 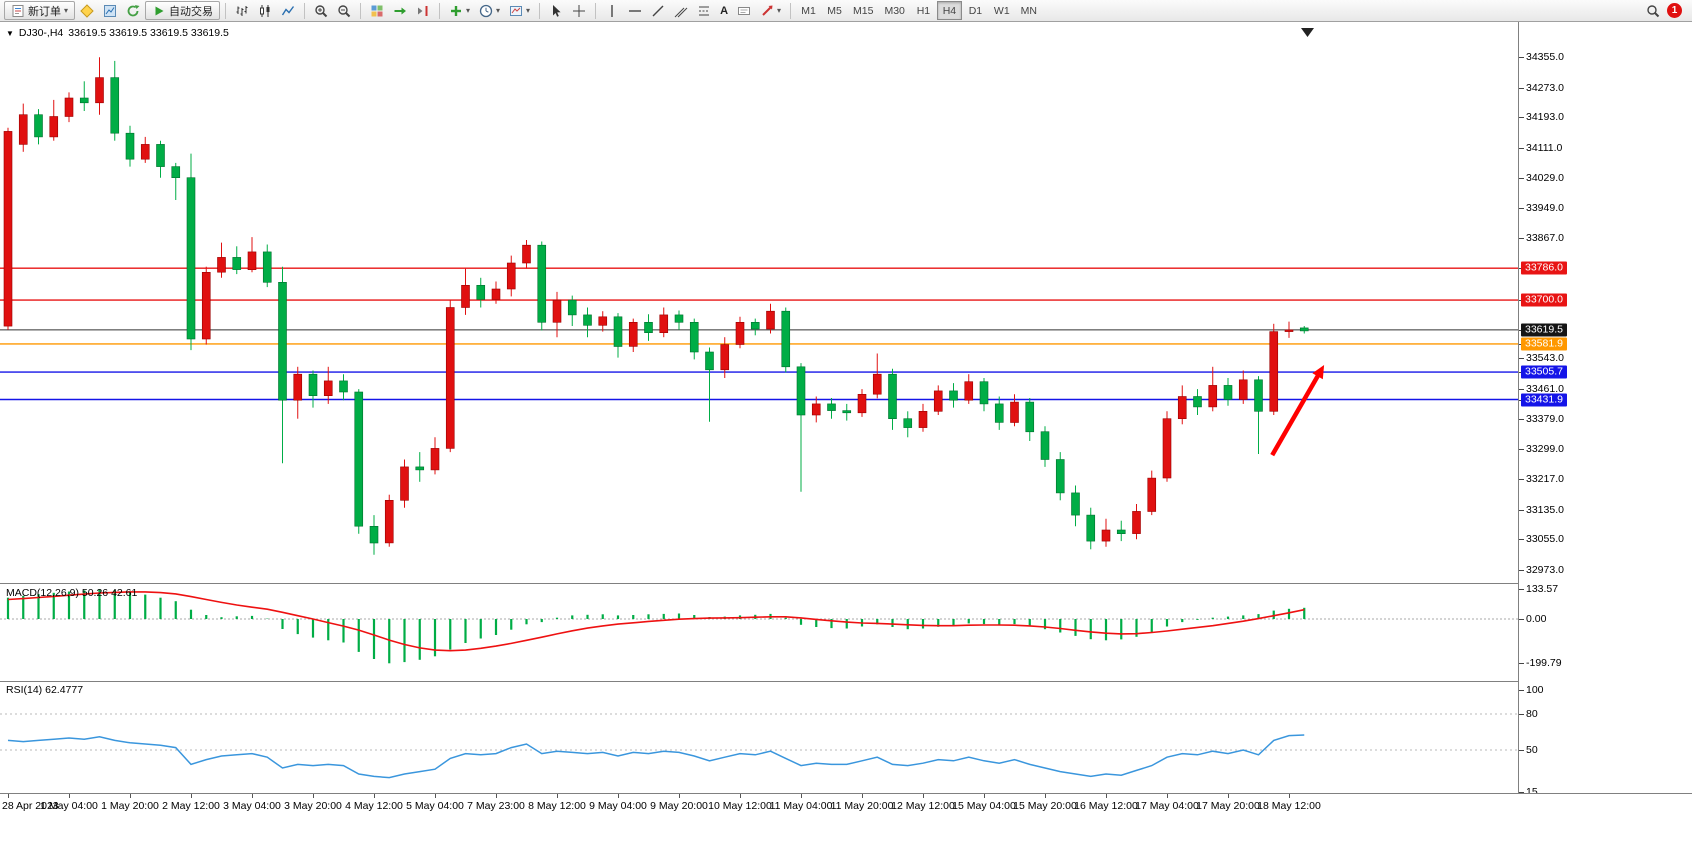 What do you see at coordinates (87, 10) in the screenshot?
I see `metaeditor-button` at bounding box center [87, 10].